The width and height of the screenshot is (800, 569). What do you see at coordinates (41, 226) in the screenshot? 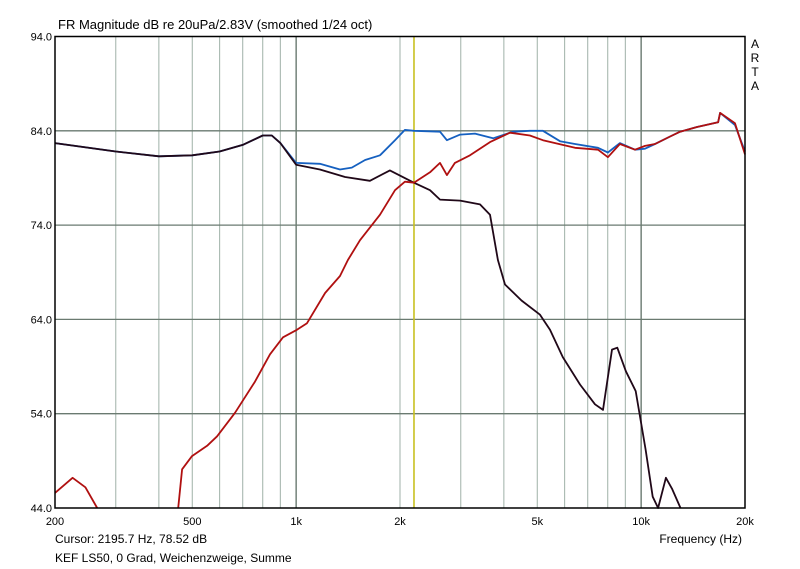
I see `y-tick-label: 74.0` at bounding box center [41, 226].